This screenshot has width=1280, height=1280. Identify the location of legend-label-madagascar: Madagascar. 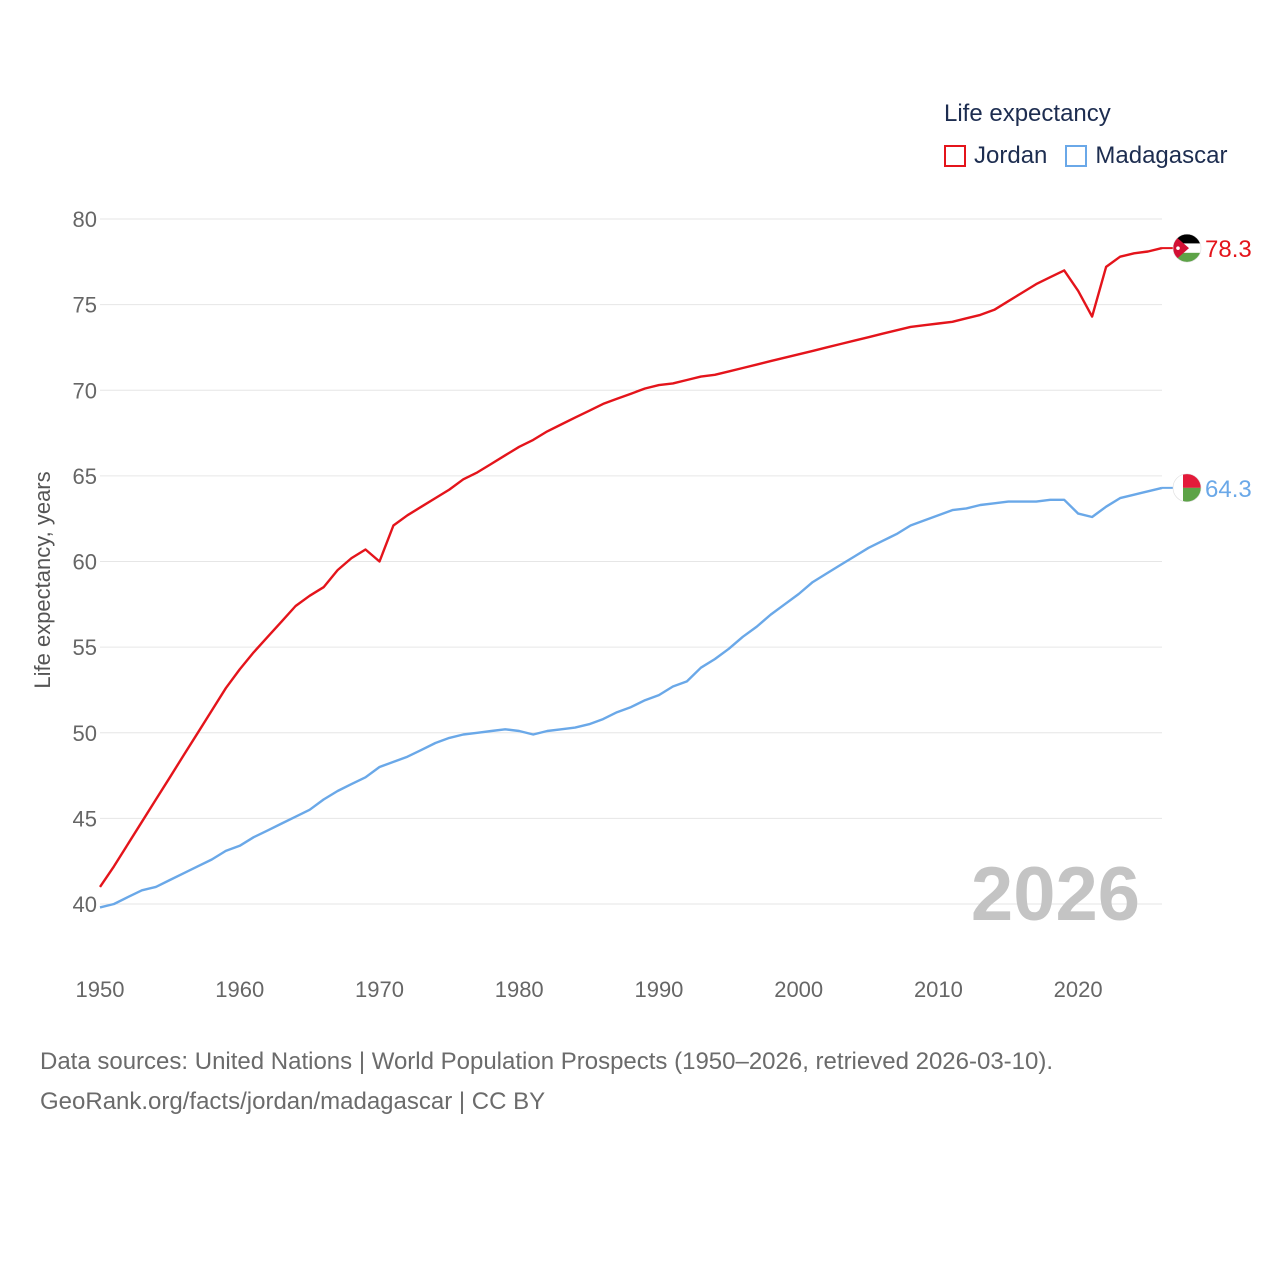
(1161, 155).